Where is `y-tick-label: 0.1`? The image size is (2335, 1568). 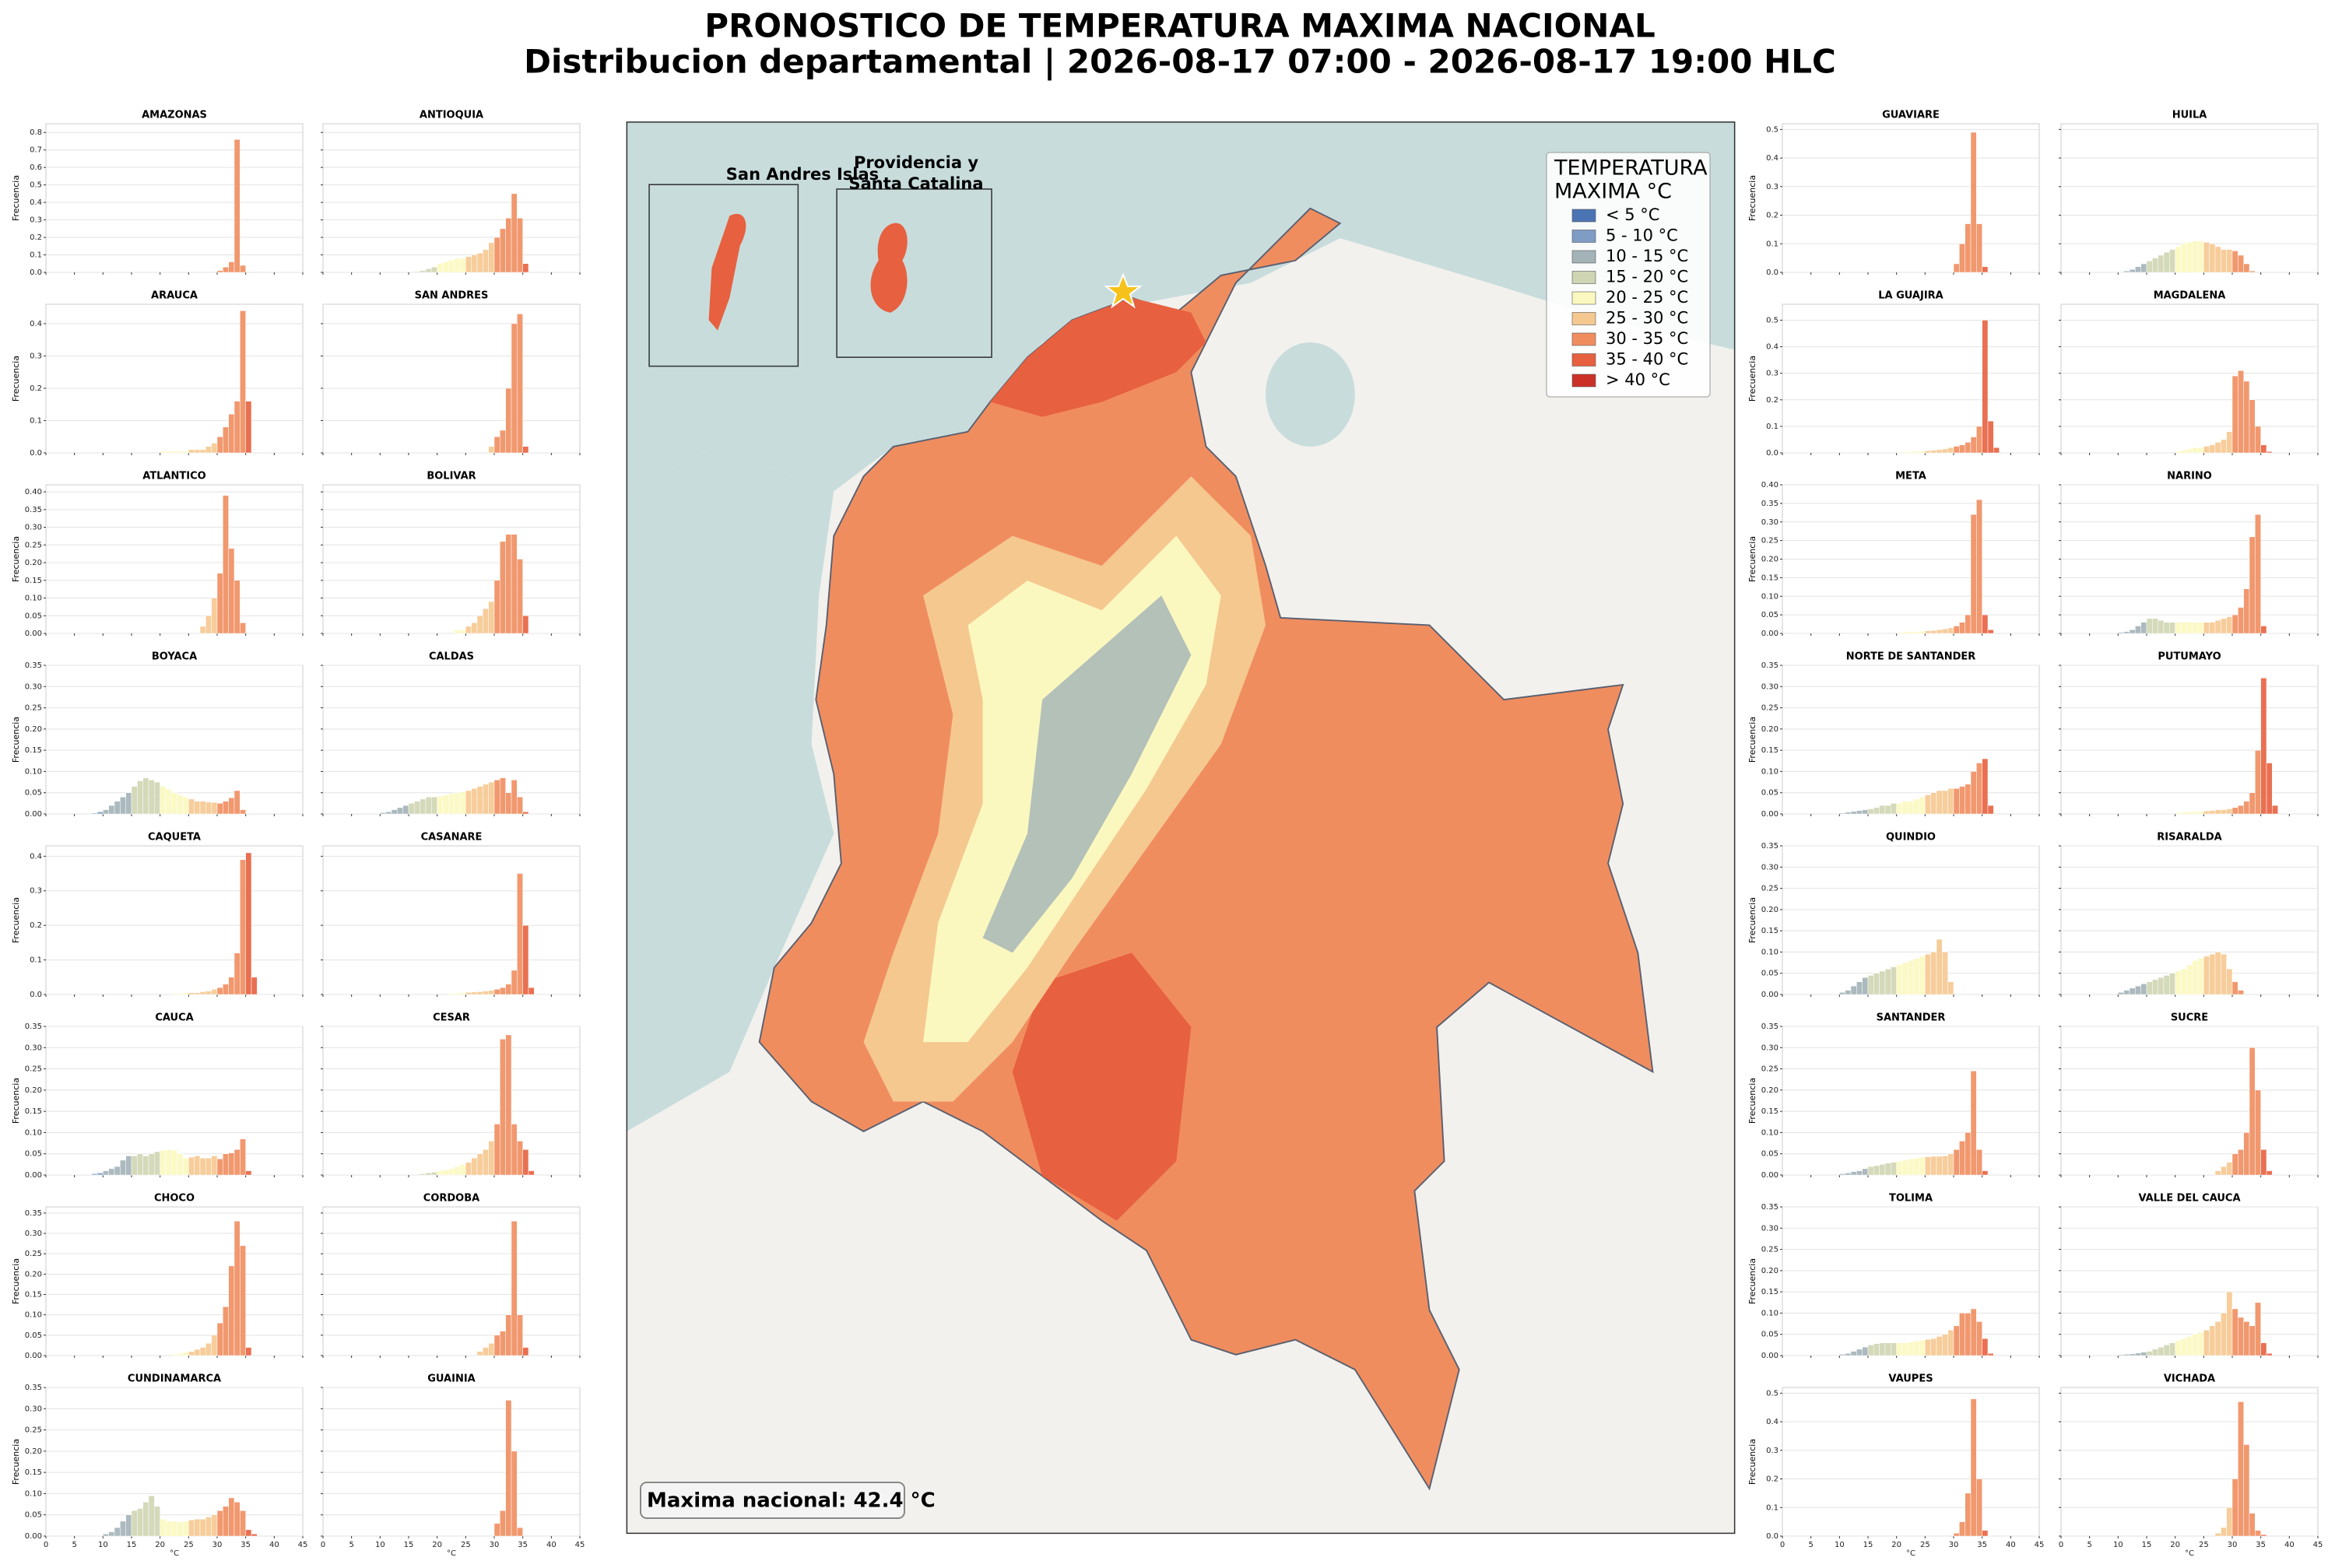 y-tick-label: 0.1 is located at coordinates (36, 420).